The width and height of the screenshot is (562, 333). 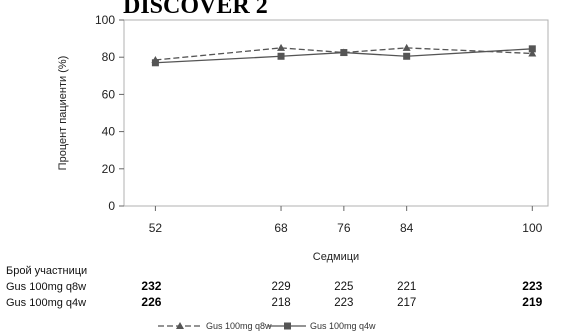 What do you see at coordinates (151, 286) in the screenshot?
I see `table-cell: 232` at bounding box center [151, 286].